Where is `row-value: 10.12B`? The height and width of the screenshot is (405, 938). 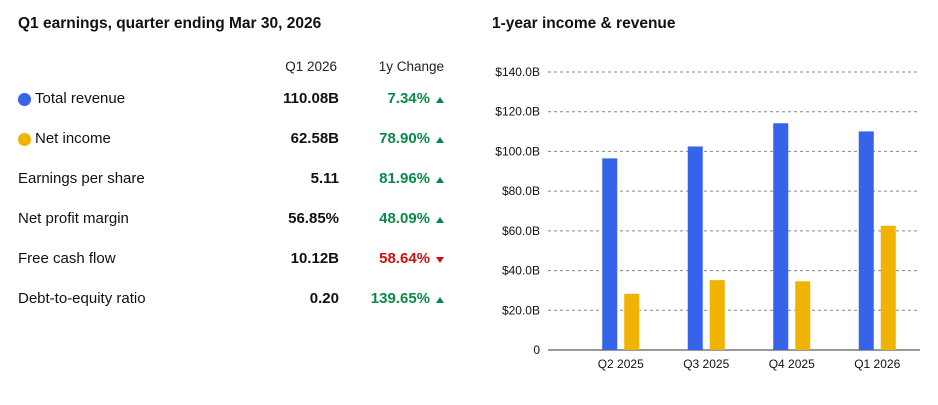
row-value: 10.12B is located at coordinates (314, 258).